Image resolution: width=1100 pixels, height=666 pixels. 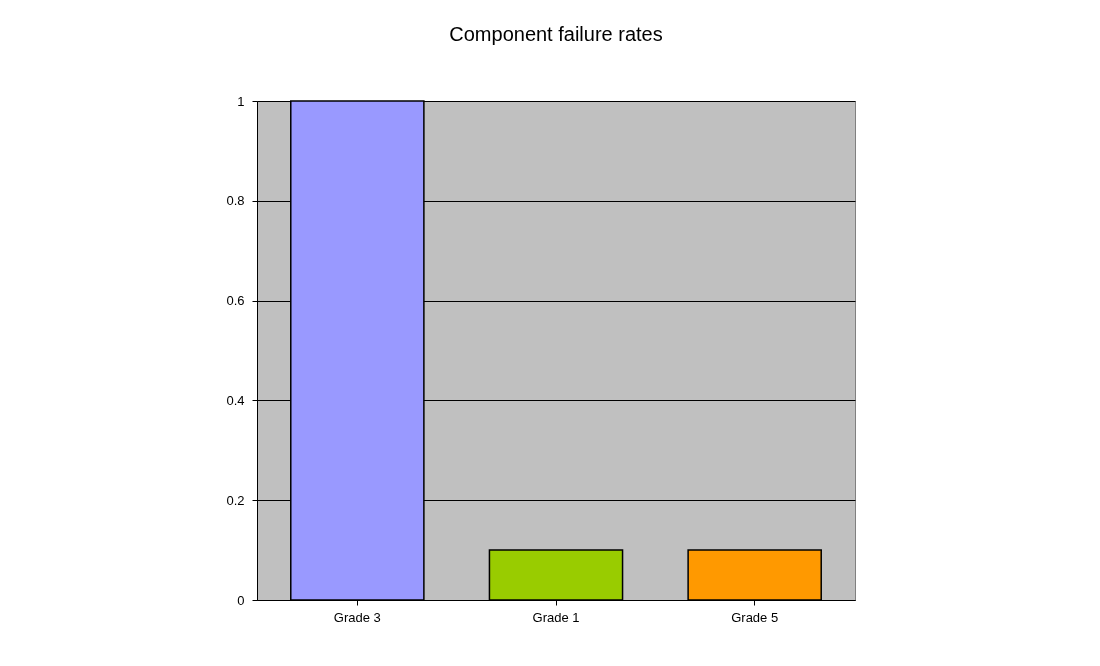 I want to click on chart-title: Component failure rates, so click(x=556, y=34).